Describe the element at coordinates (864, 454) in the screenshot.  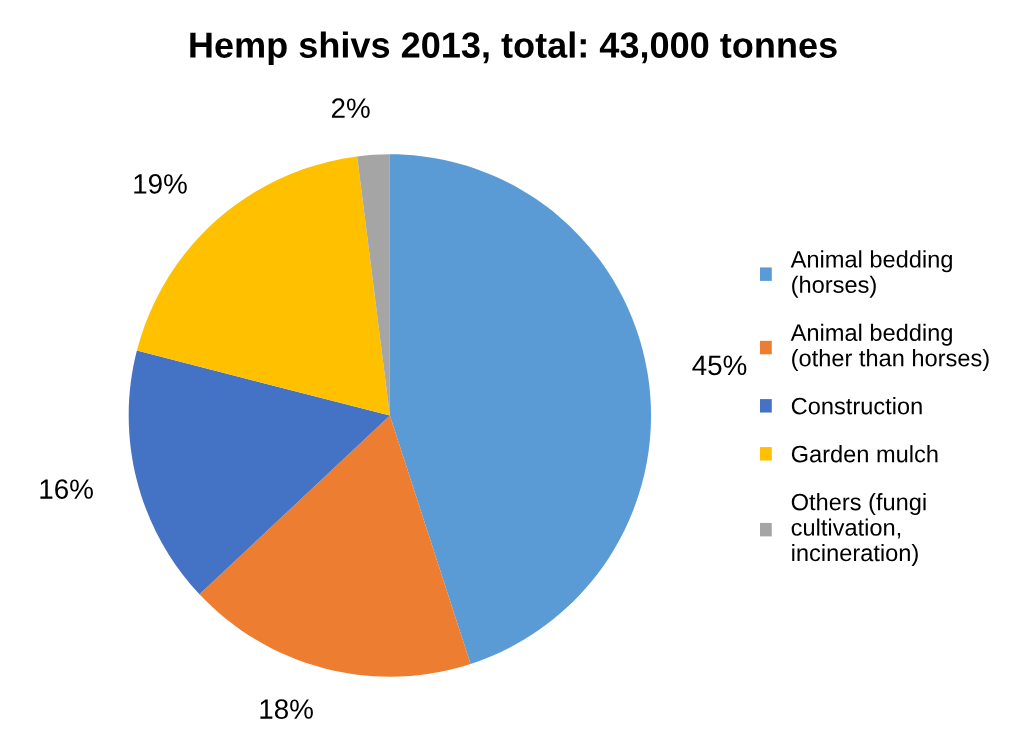
I see `legend-label: Garden mulch` at that location.